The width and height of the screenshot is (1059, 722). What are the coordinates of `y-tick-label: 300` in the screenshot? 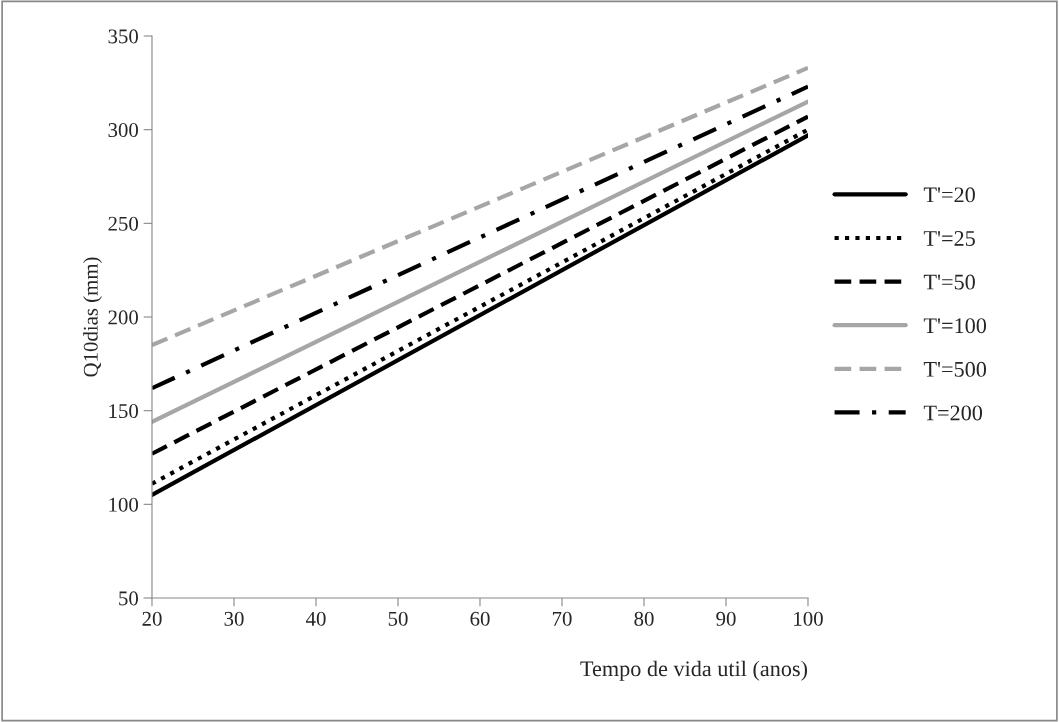 It's located at (123, 130).